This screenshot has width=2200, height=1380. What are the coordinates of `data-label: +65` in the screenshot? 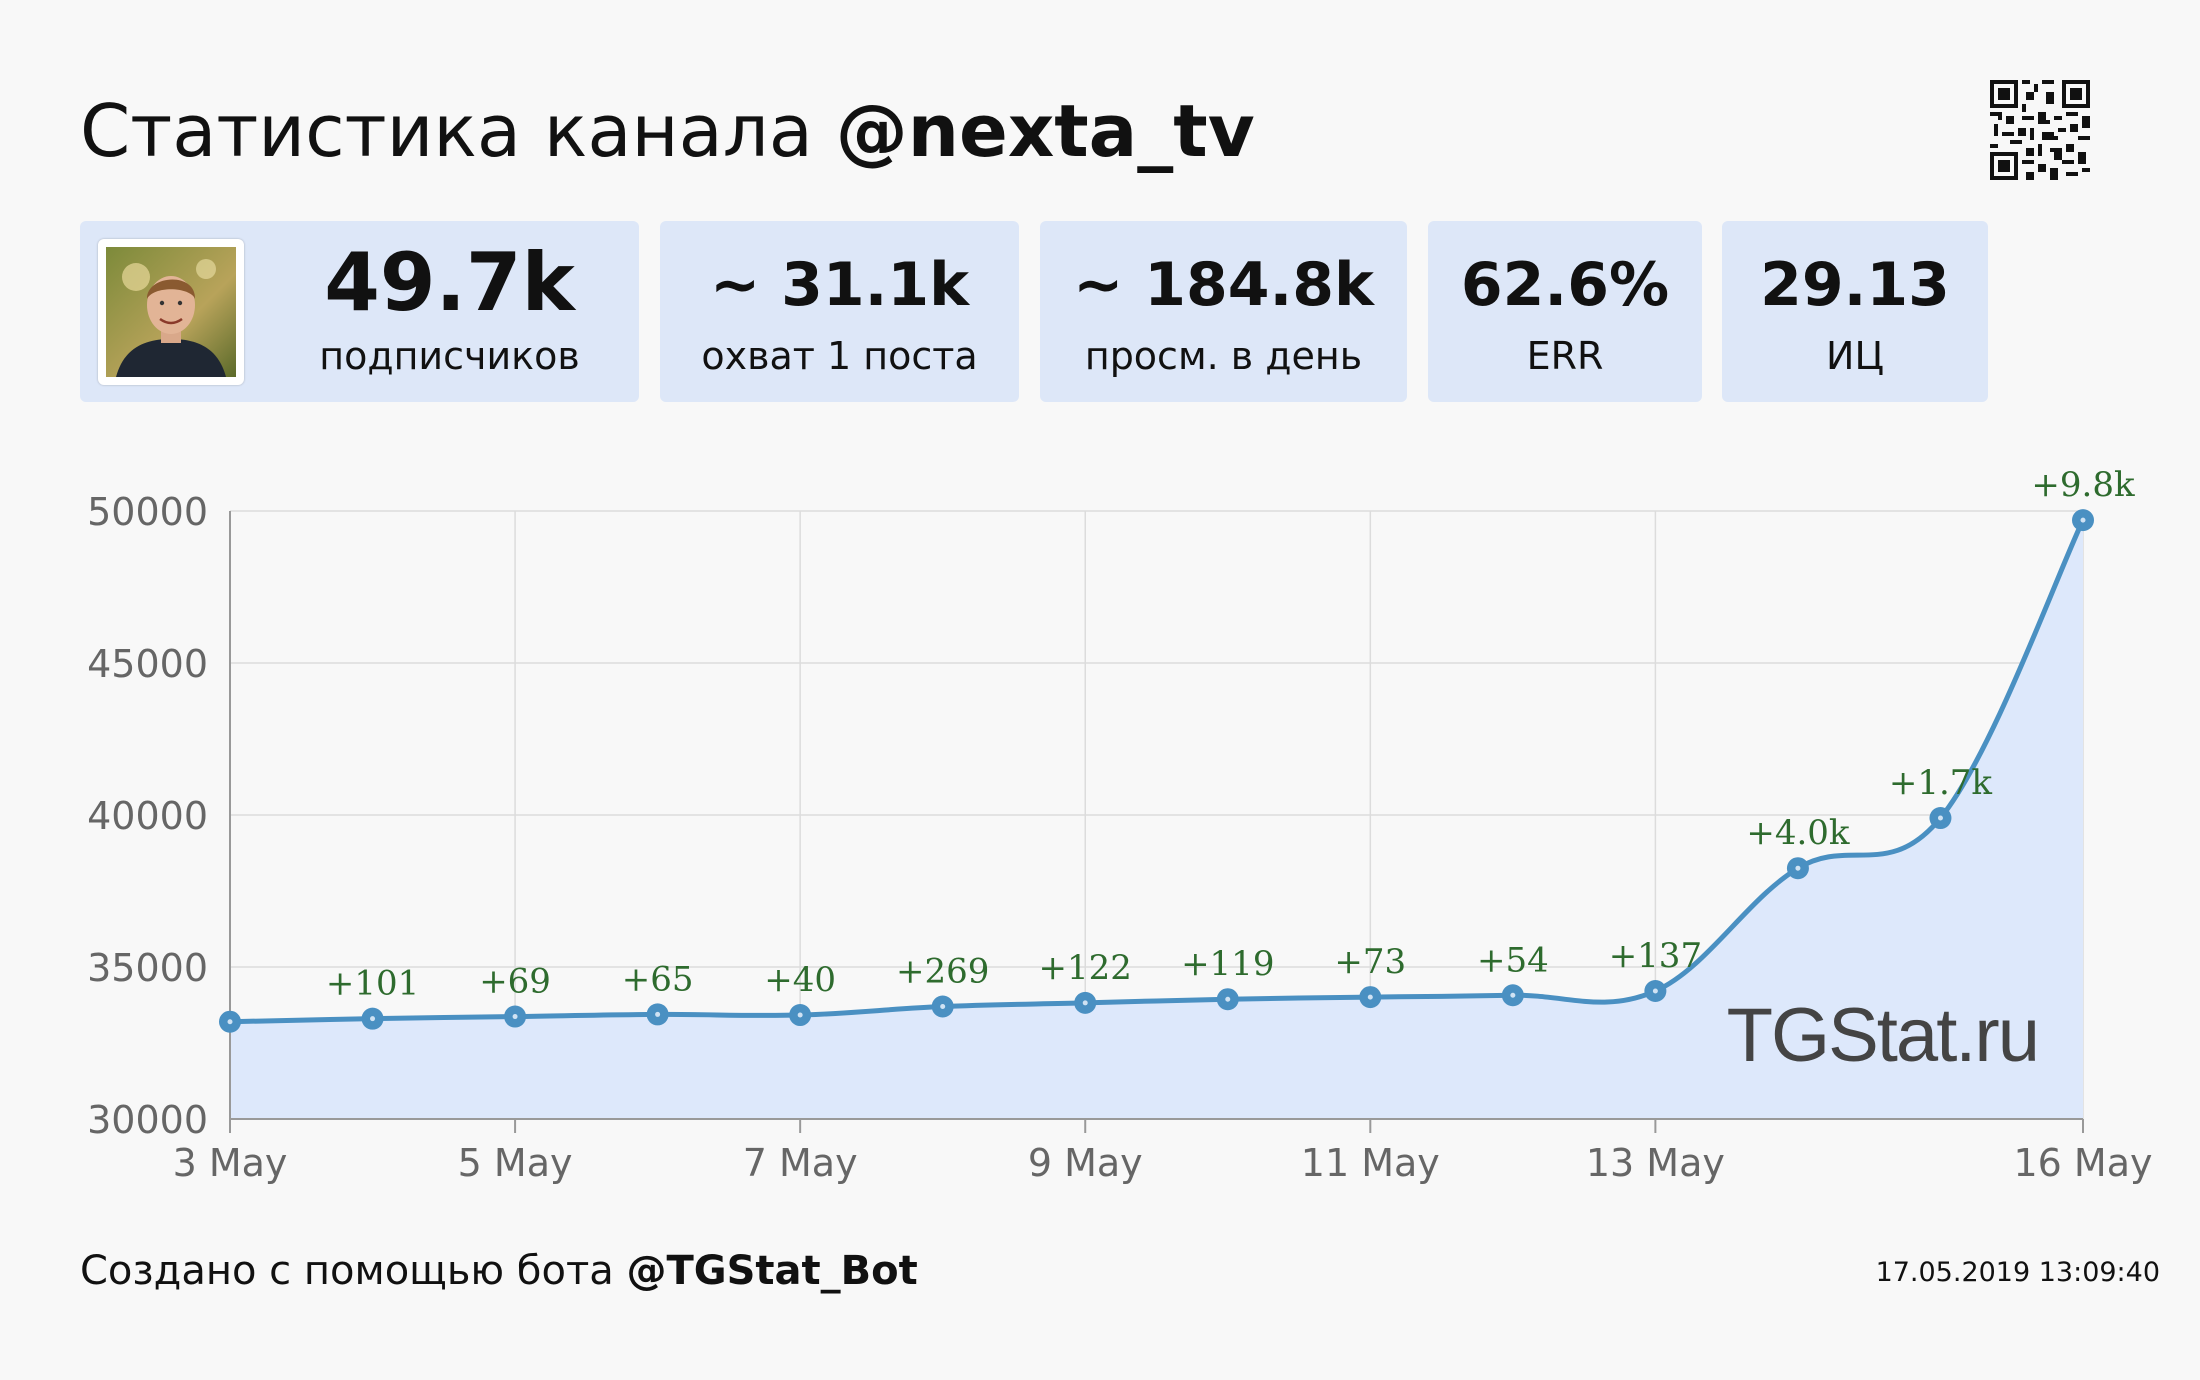 It's located at (658, 979).